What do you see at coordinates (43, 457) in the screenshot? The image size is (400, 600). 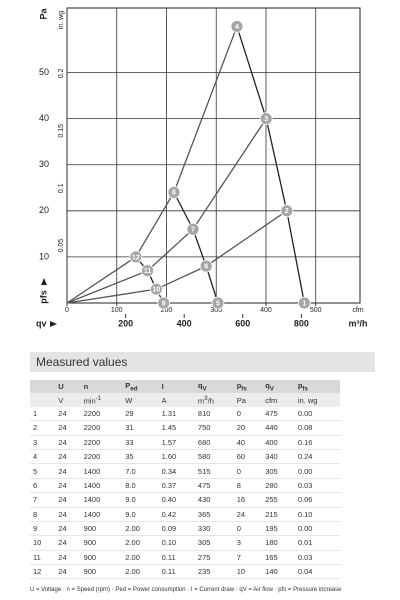 I see `cell: 4` at bounding box center [43, 457].